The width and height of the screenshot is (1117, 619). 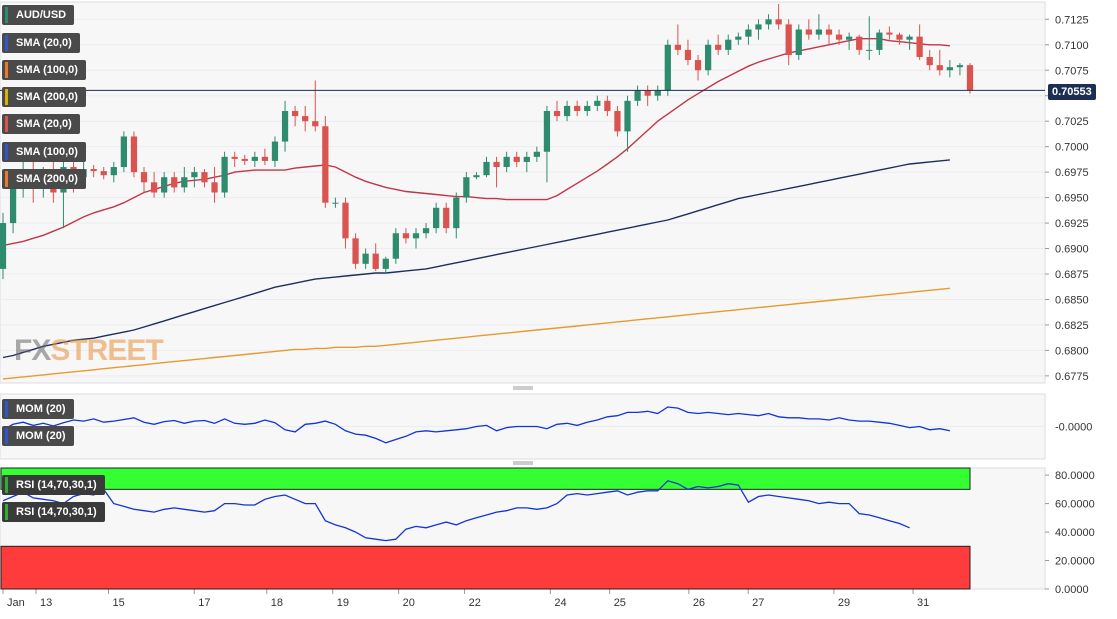 I want to click on mom-label: MOM (20), so click(x=38, y=409).